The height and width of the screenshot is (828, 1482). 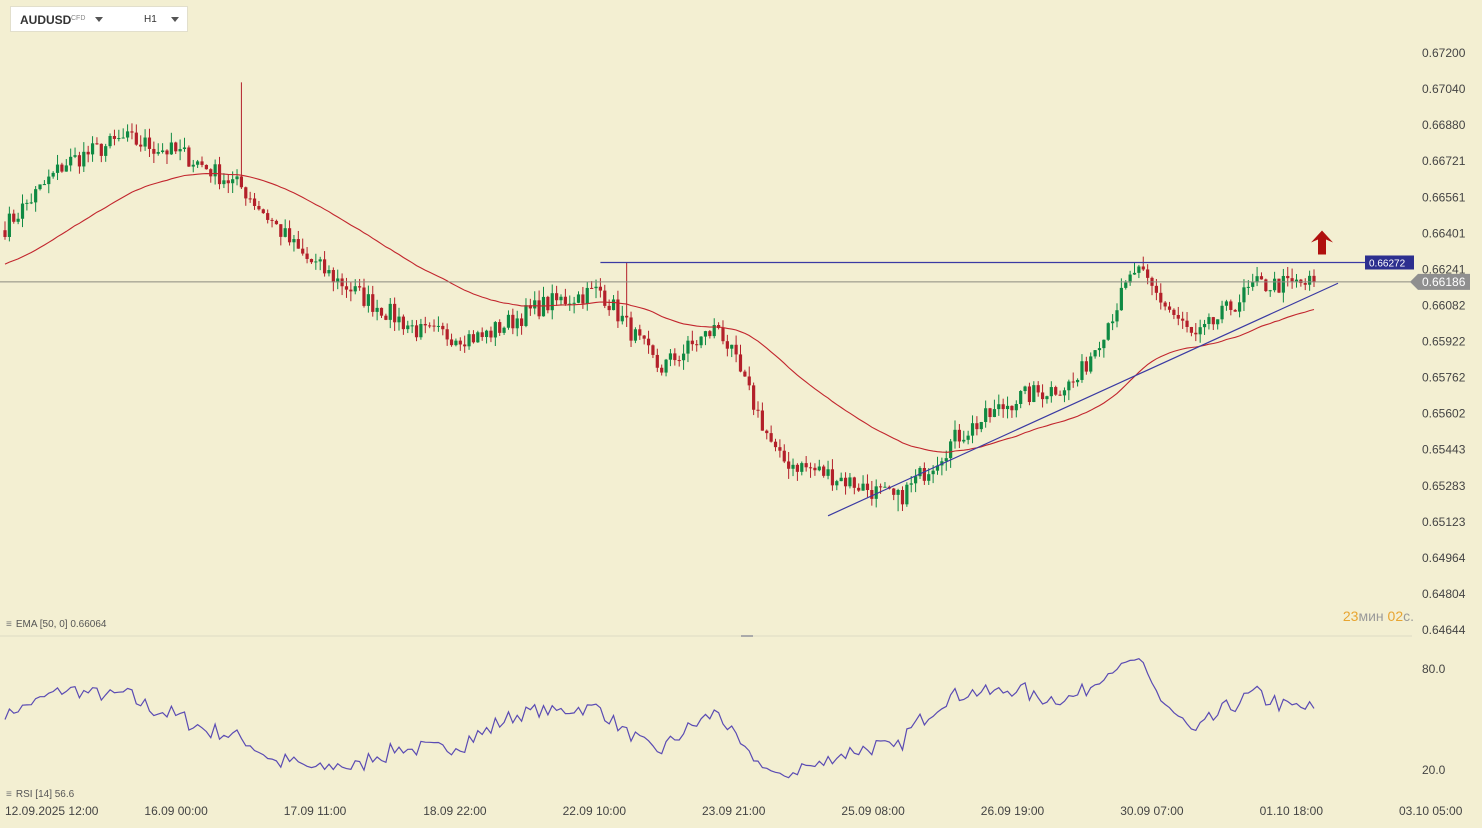 What do you see at coordinates (1371, 616) in the screenshot?
I see `countdown-min-unit: мин` at bounding box center [1371, 616].